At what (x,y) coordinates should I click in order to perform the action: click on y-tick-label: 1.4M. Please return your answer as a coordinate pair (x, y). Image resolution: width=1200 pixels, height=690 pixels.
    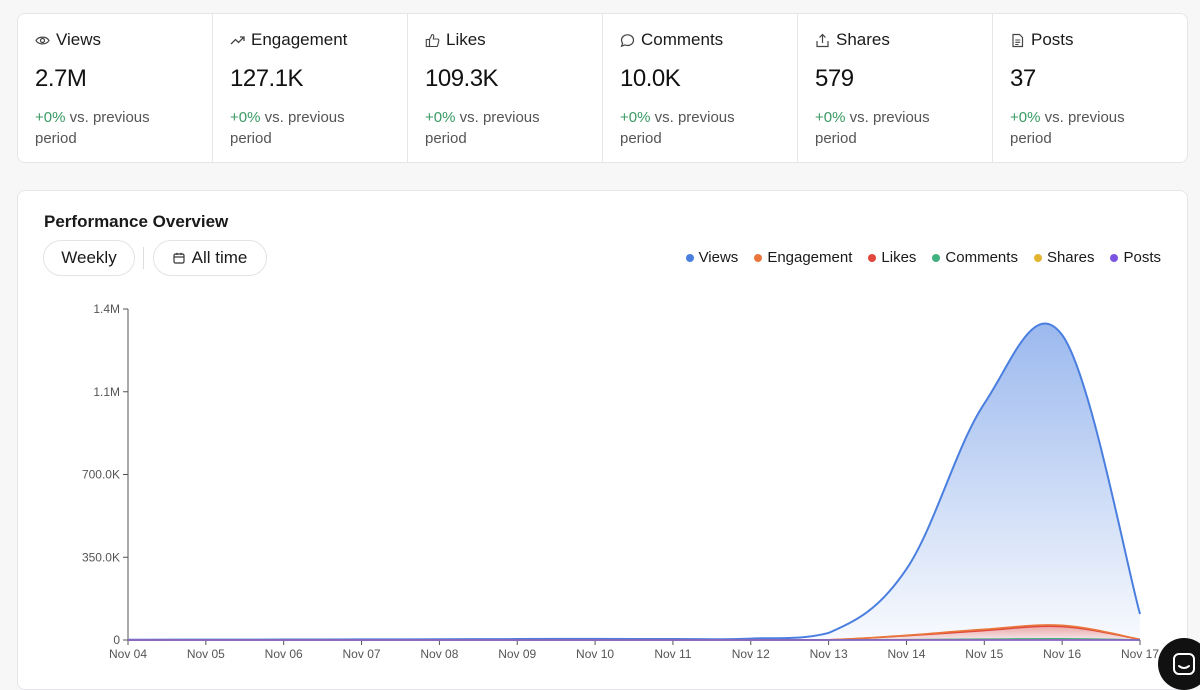
    Looking at the image, I should click on (106, 309).